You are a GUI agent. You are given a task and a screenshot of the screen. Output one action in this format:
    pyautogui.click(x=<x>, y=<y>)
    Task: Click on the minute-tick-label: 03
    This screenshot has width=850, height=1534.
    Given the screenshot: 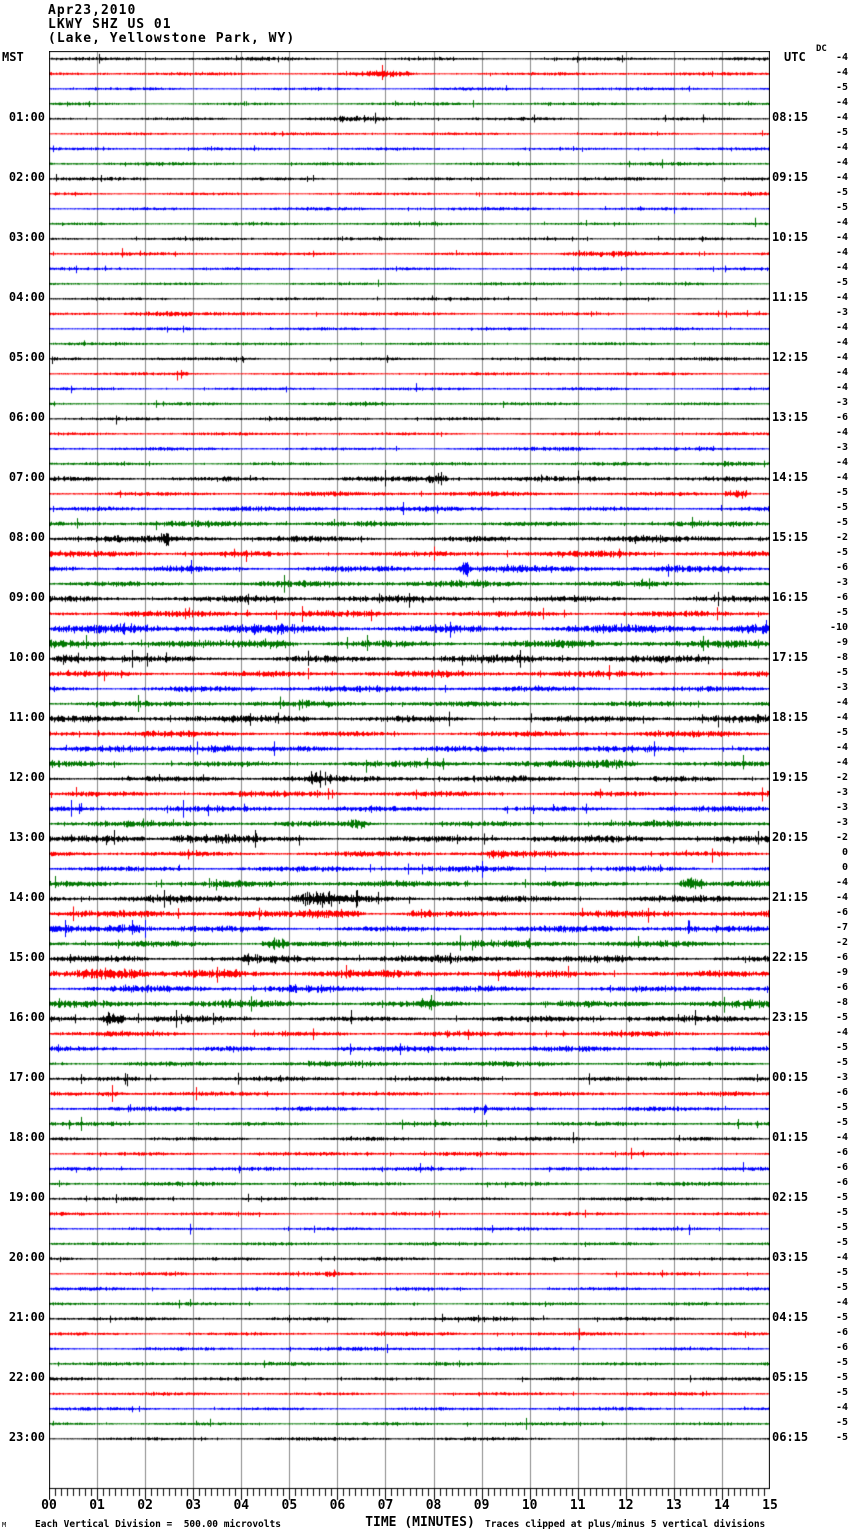 What is the action you would take?
    pyautogui.click(x=193, y=1505)
    